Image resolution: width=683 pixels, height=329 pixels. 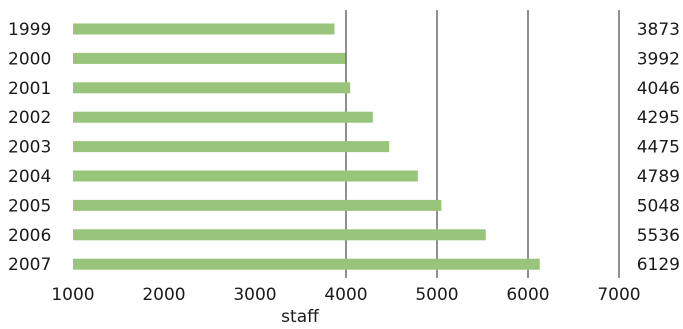 I want to click on bar-2003, so click(x=231, y=147).